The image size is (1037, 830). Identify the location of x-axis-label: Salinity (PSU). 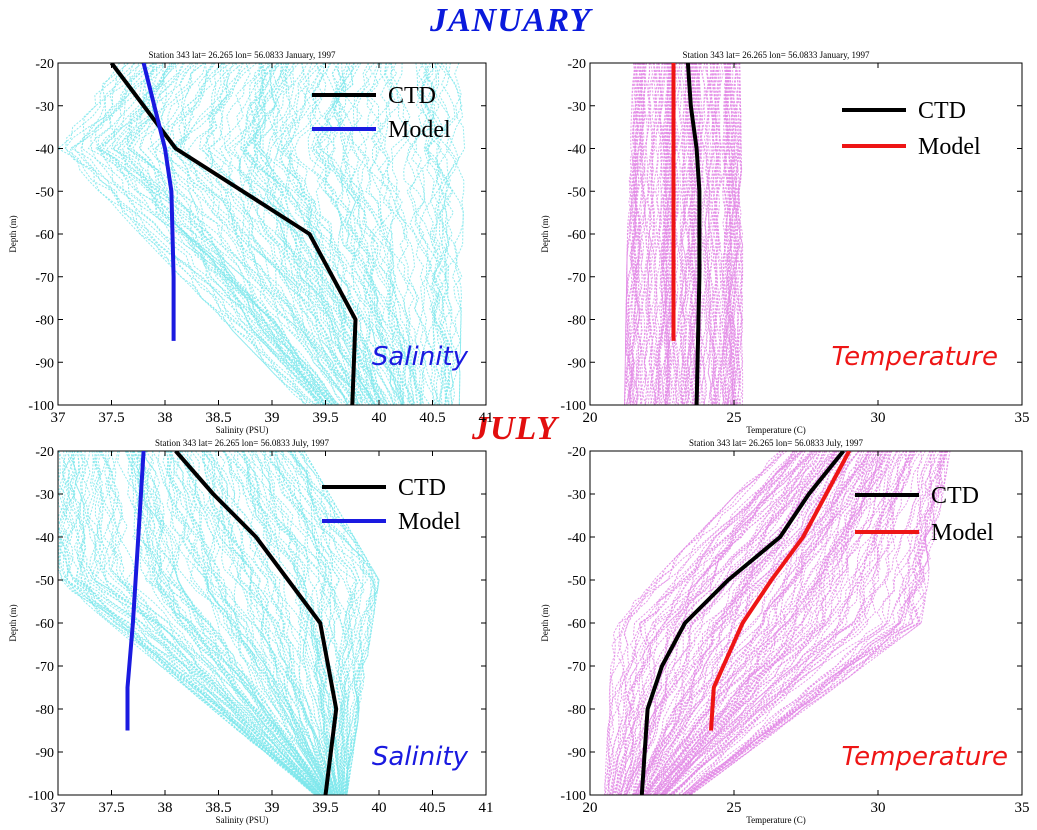
(242, 820).